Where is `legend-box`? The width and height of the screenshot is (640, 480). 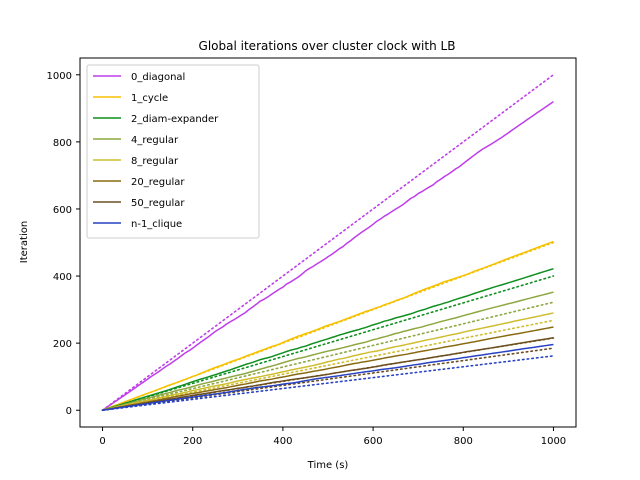
legend-box is located at coordinates (173, 151).